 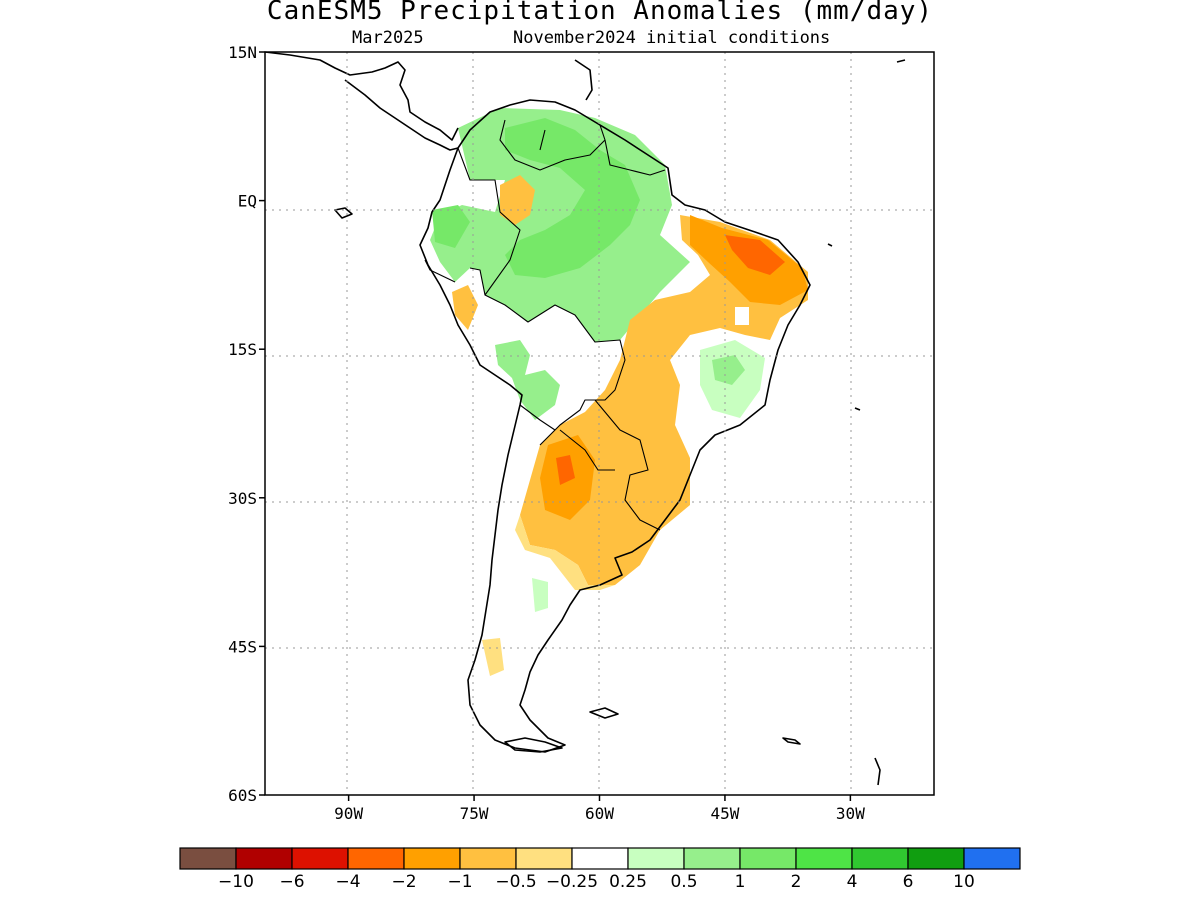 I want to click on colorbar-label: −0.5, so click(x=515, y=882).